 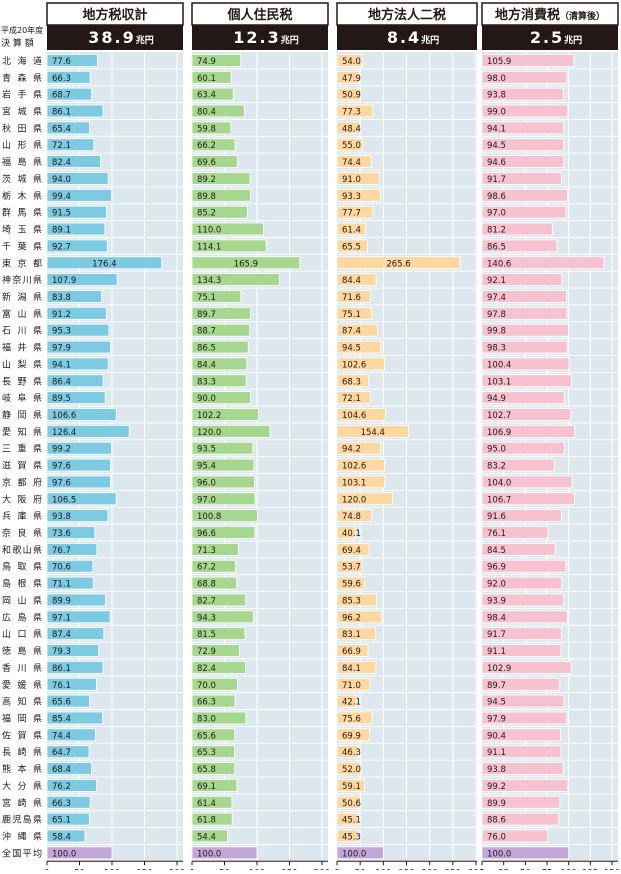 I want to click on value-label: 71.0, so click(x=351, y=686).